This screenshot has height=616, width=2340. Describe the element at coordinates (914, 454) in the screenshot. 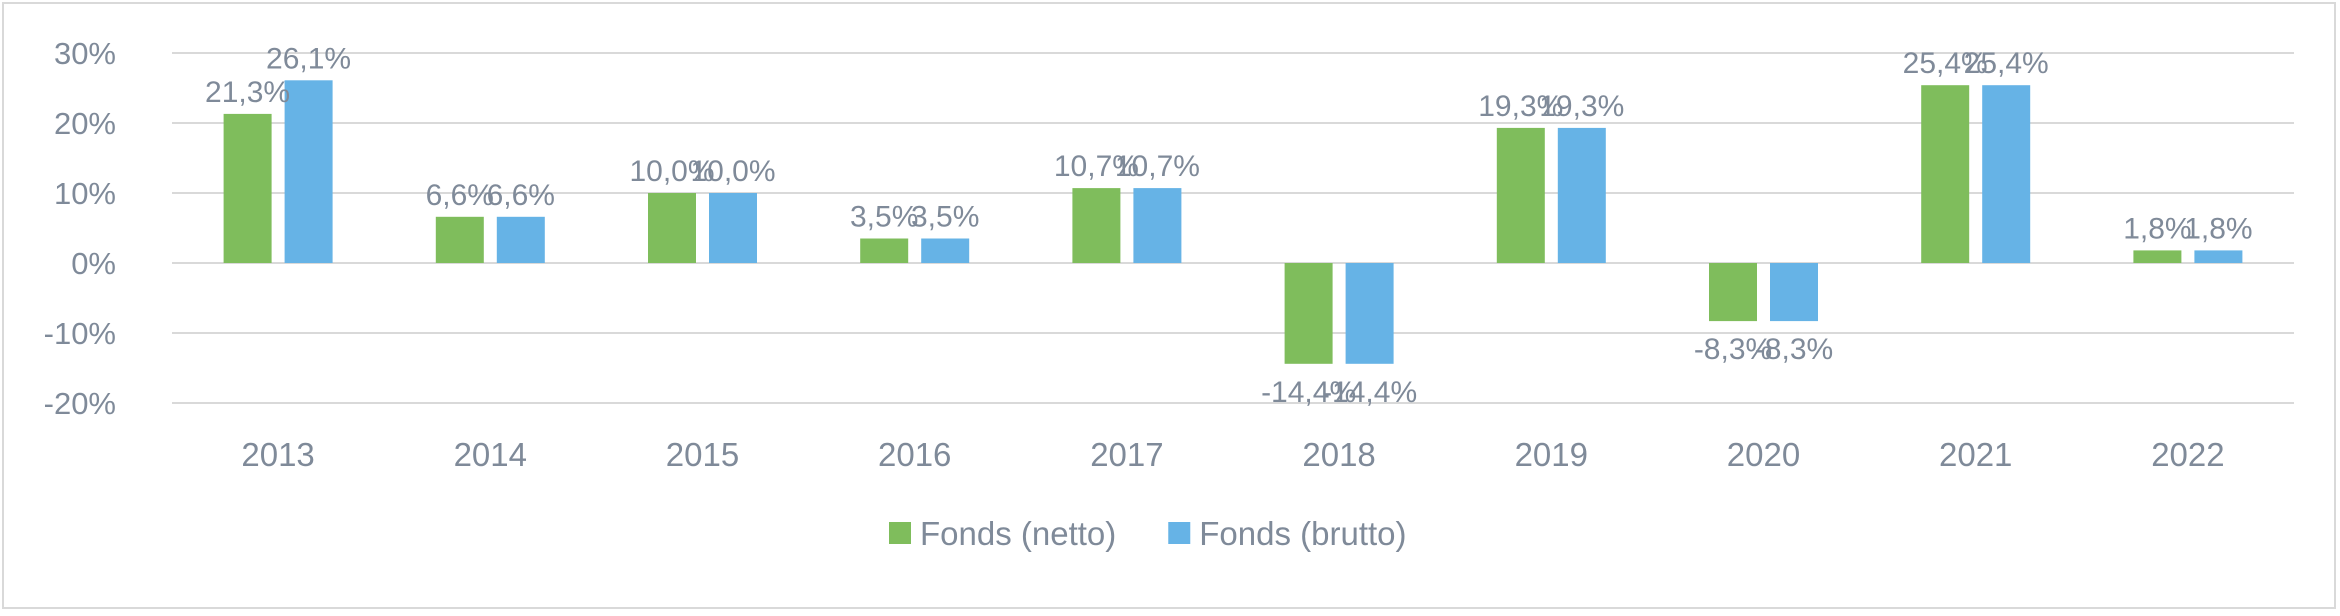

I see `x-tick-label: 2016` at that location.